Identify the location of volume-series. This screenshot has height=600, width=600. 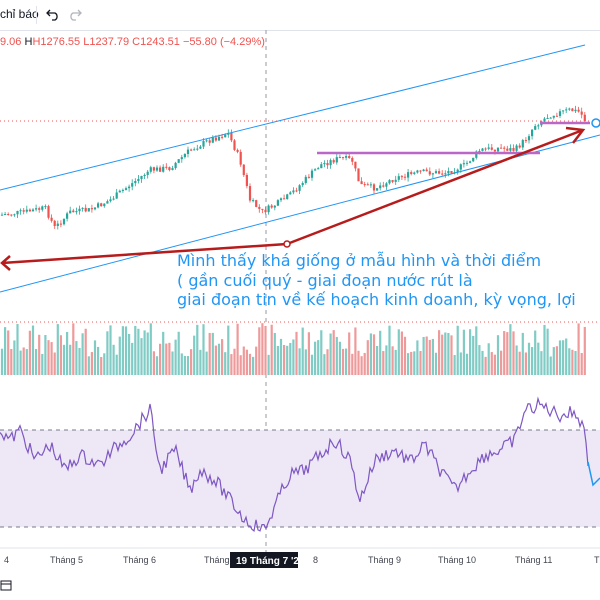
(293, 349).